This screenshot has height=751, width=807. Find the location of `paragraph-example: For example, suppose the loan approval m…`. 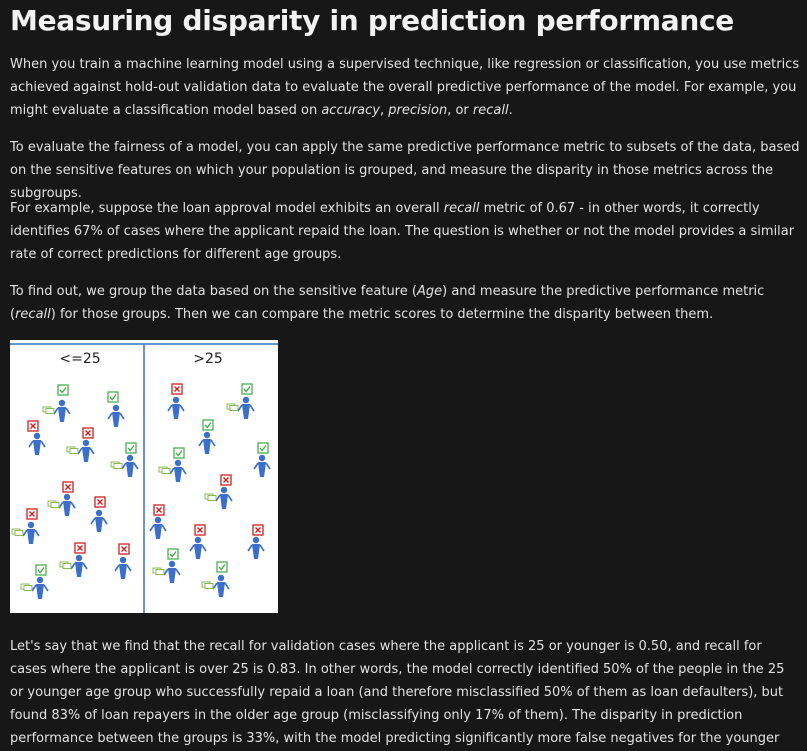

paragraph-example: For example, suppose the loan approval m… is located at coordinates (405, 231).